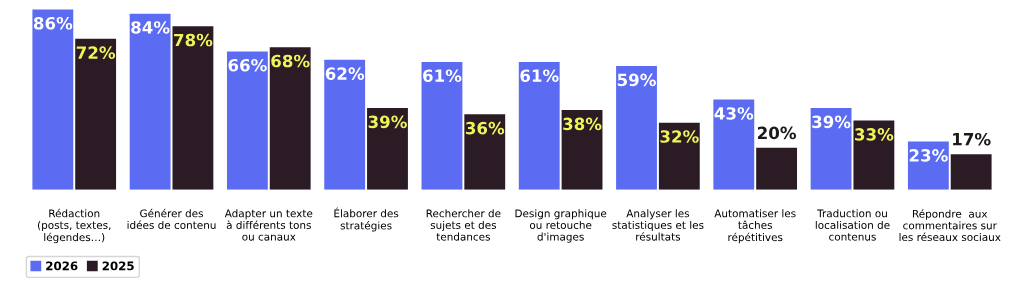 This screenshot has height=292, width=1024. Describe the element at coordinates (636, 80) in the screenshot. I see `data-label: 59%` at that location.